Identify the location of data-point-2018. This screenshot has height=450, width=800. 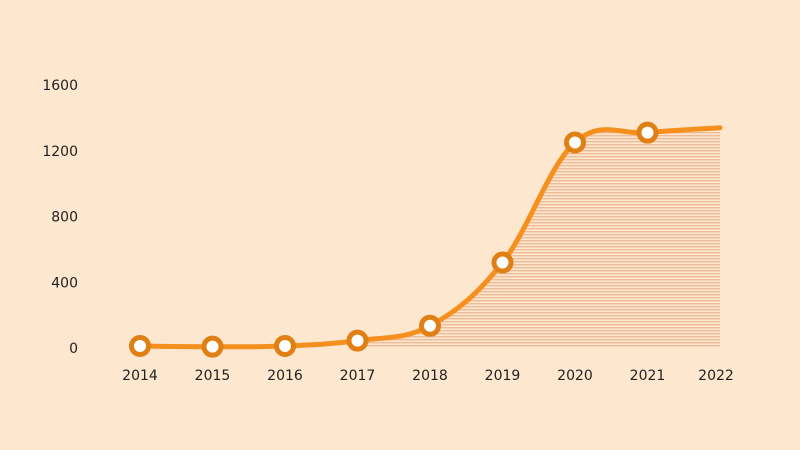
(430, 325).